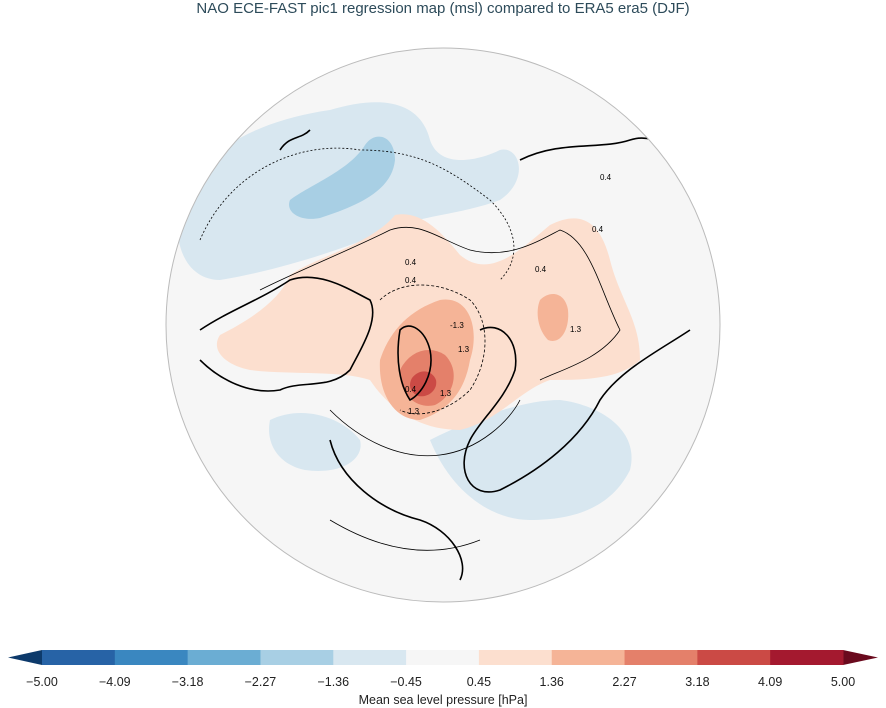 The width and height of the screenshot is (886, 708). Describe the element at coordinates (114, 682) in the screenshot. I see `colorbar-tick-label: −4.09` at that location.